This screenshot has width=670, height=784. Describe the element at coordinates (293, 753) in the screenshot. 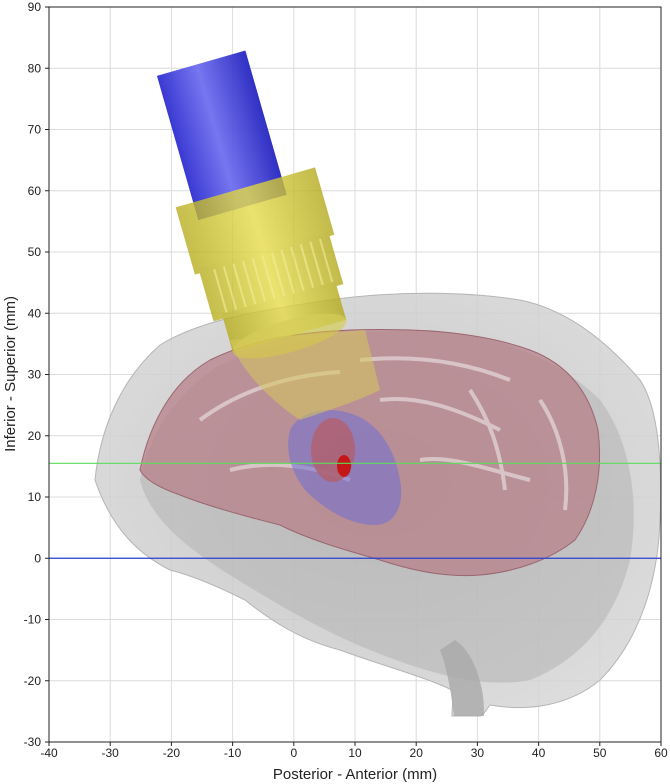

I see `x-tick-label: 0` at that location.